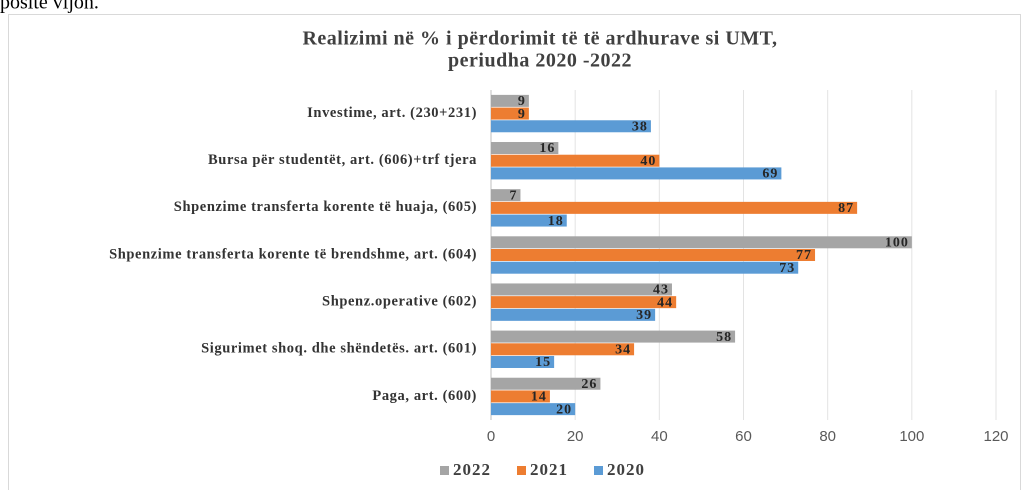 This screenshot has height=490, width=1030. I want to click on data-label: 16, so click(547, 148).